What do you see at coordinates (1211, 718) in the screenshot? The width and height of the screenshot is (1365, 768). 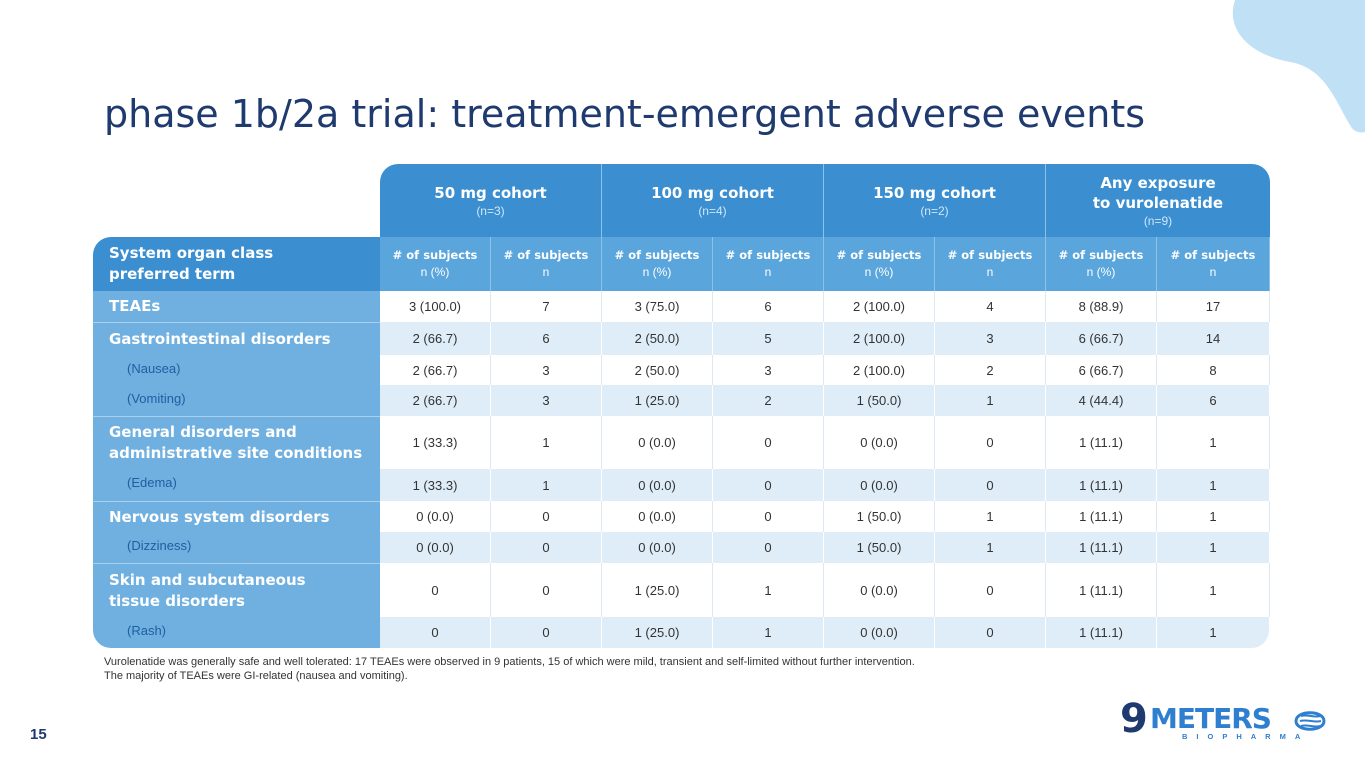 I see `logo-wordmark: METERS` at bounding box center [1211, 718].